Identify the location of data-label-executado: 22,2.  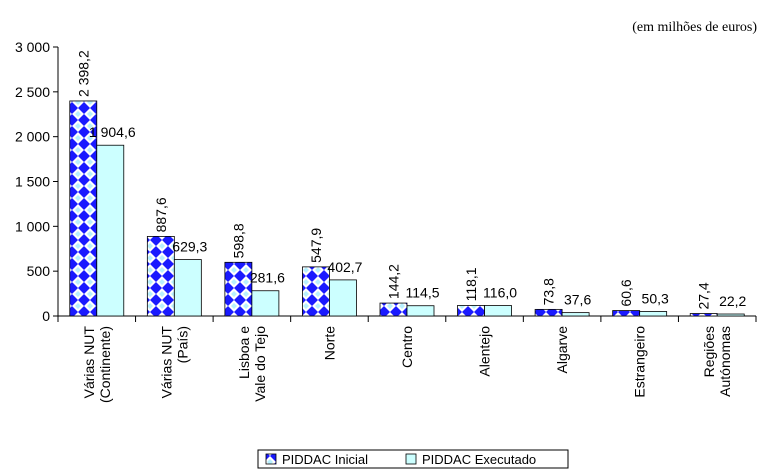
(732, 301).